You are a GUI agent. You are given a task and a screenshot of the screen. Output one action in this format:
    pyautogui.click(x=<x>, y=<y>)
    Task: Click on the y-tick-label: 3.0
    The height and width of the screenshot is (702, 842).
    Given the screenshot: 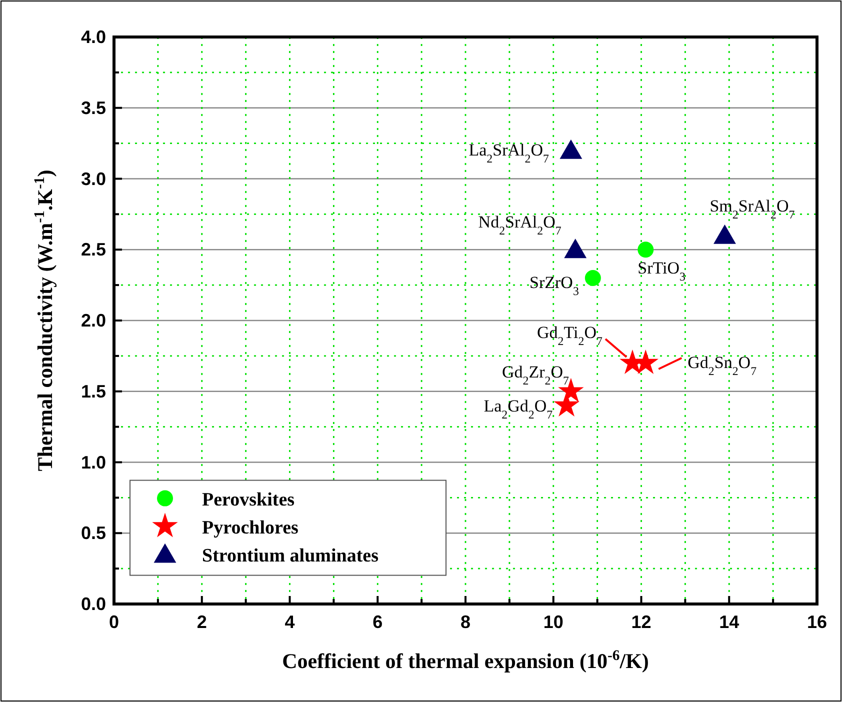 What is the action you would take?
    pyautogui.click(x=93, y=178)
    